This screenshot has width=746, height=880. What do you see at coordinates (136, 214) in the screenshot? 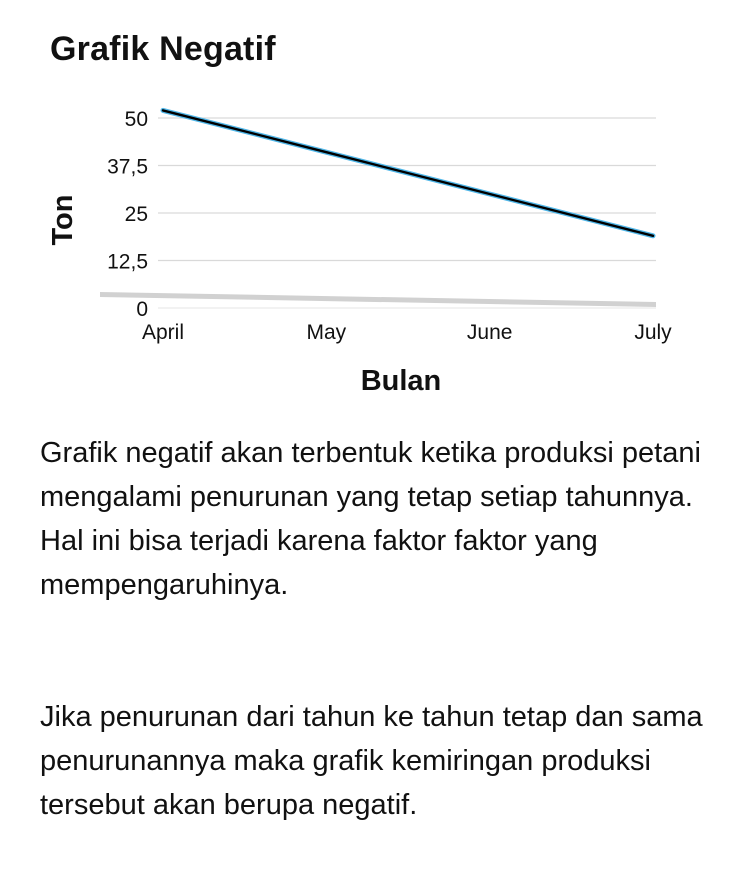
I see `y-tick-label: 25` at bounding box center [136, 214].